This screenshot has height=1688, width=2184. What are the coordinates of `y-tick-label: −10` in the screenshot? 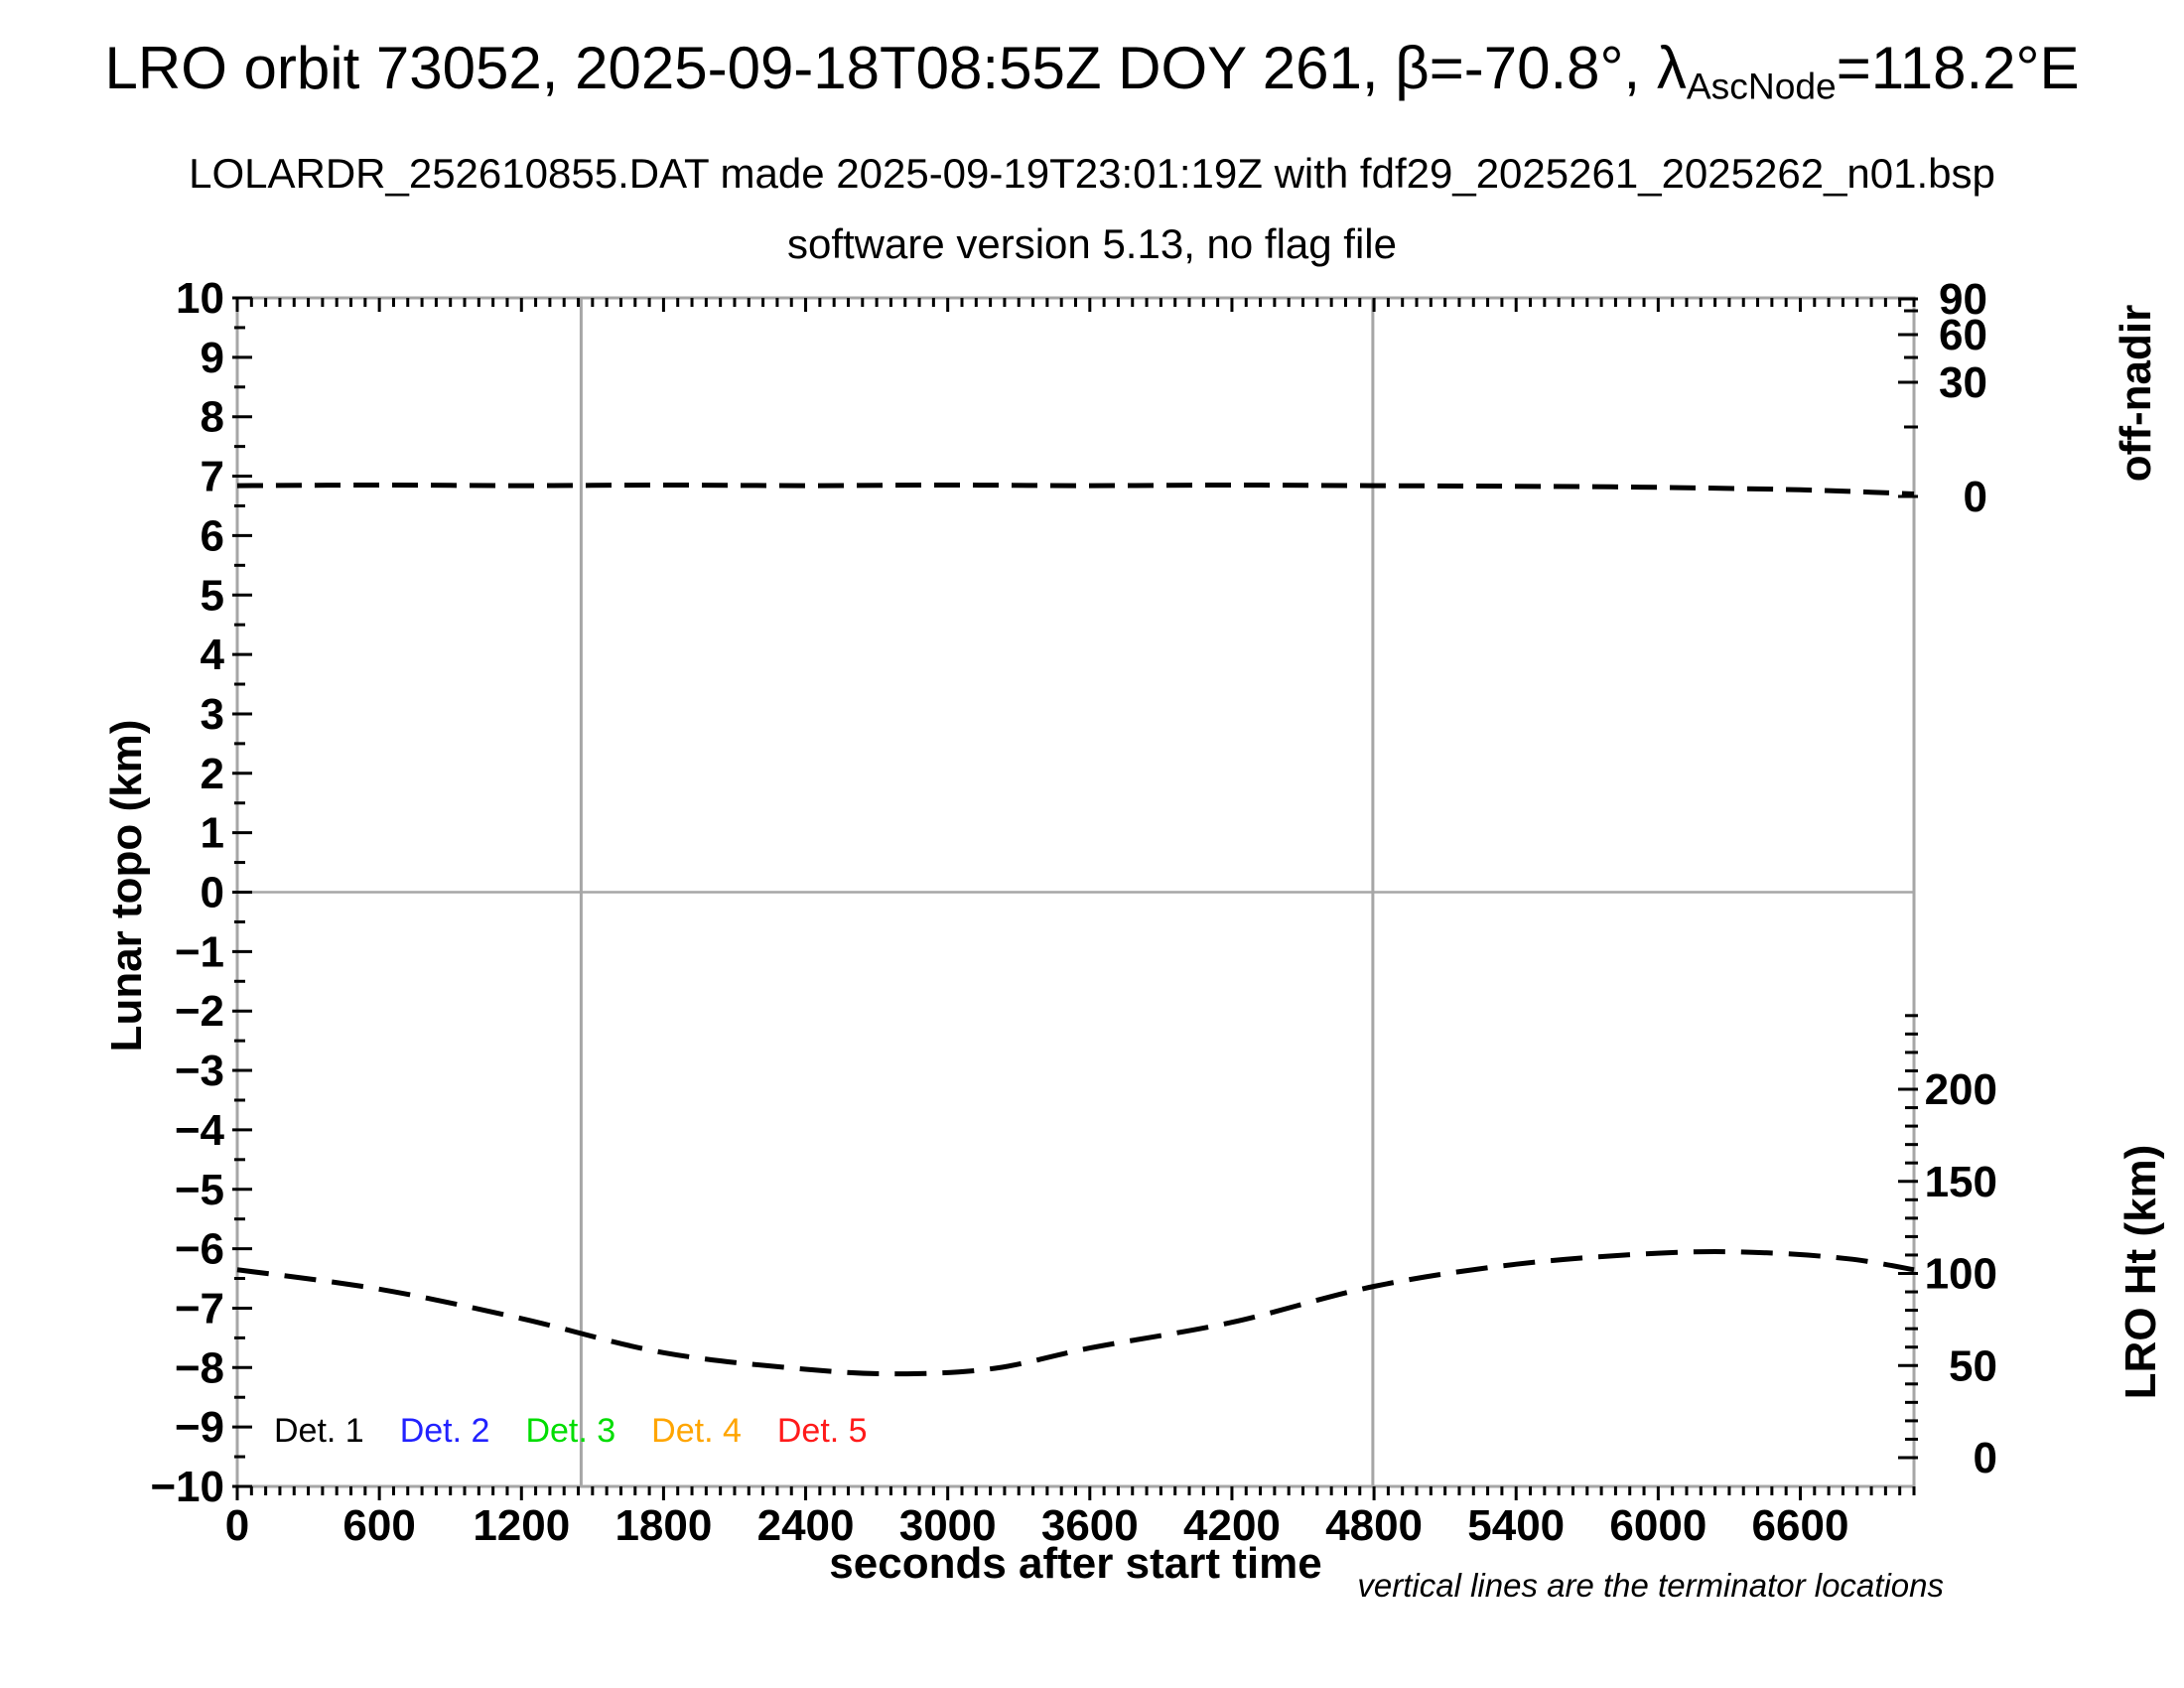 It's located at (187, 1487).